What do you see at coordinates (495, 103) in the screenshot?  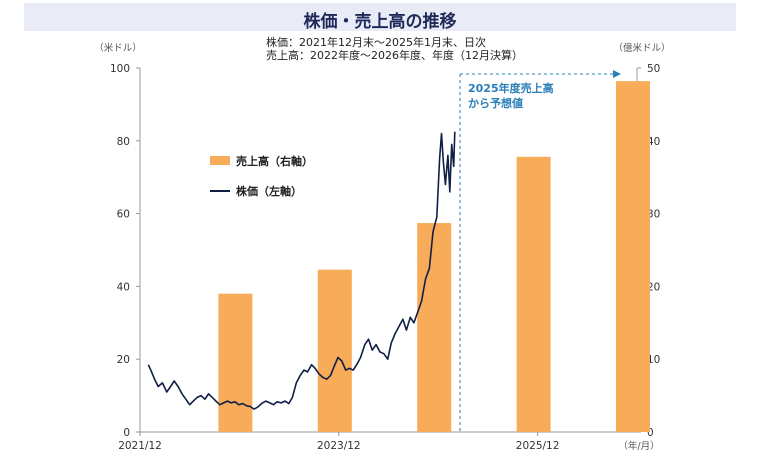 I see `forecast-annotation-text: から予想値` at bounding box center [495, 103].